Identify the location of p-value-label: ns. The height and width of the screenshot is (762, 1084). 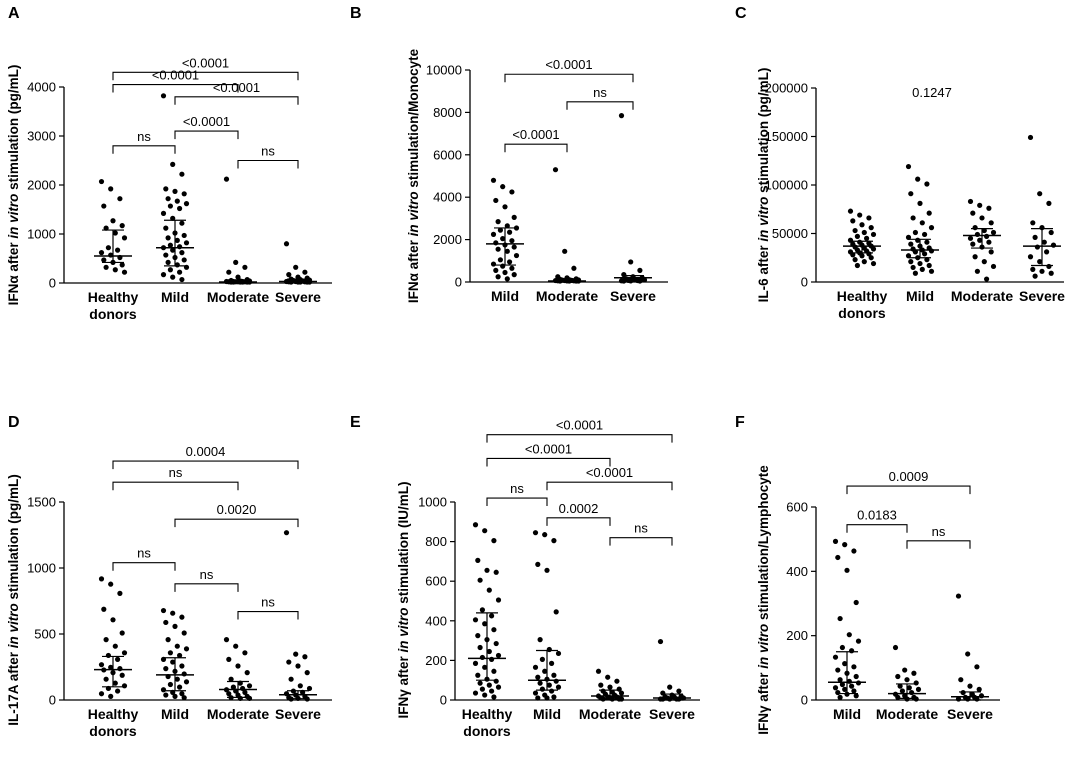
(207, 574).